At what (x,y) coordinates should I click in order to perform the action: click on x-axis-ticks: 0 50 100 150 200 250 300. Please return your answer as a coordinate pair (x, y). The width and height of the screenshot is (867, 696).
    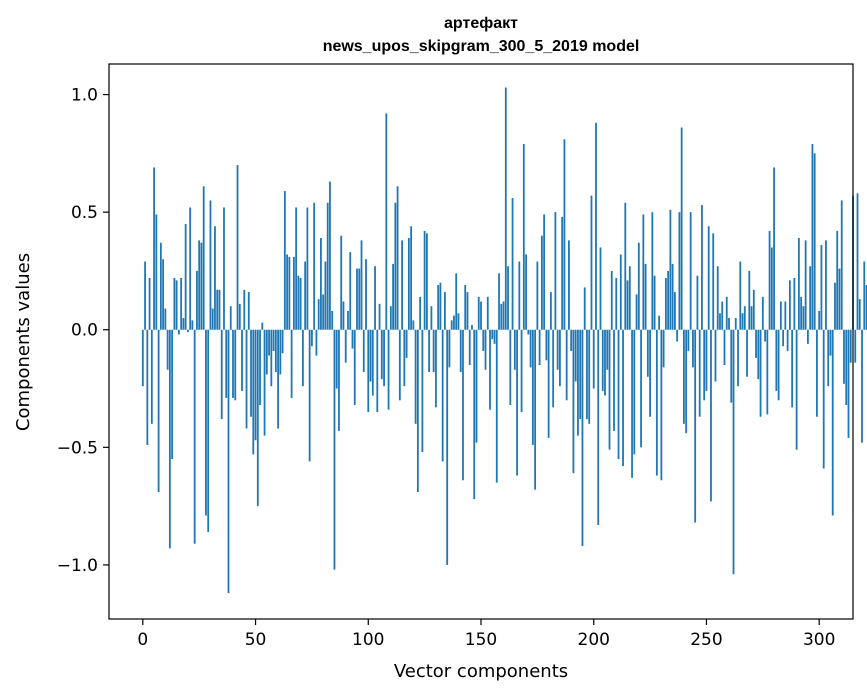
    Looking at the image, I should click on (486, 634).